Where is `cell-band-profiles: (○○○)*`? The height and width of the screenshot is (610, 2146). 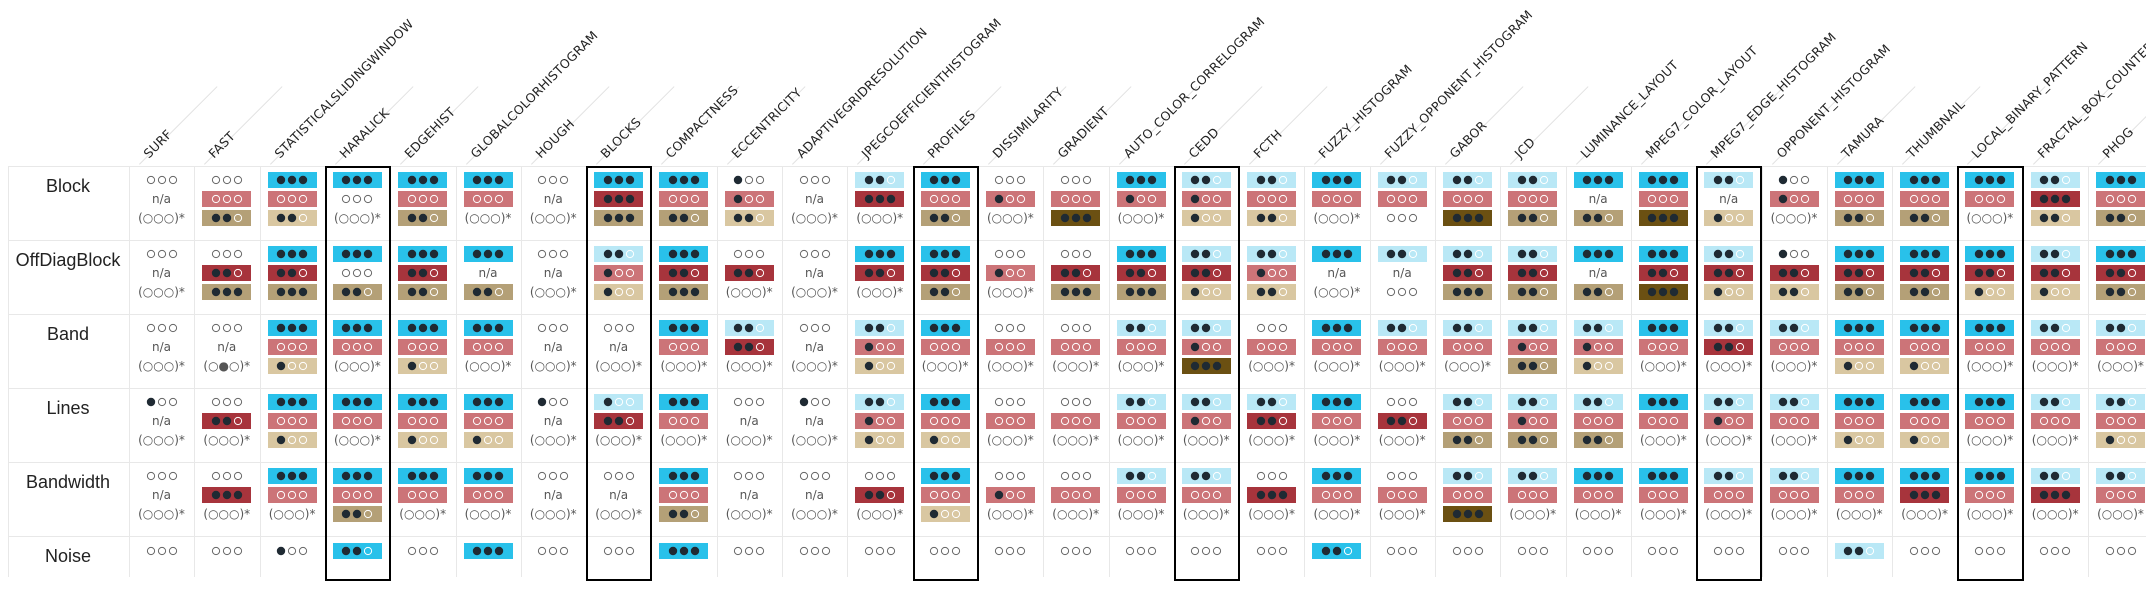
cell-band-profiles: (○○○)* is located at coordinates (945, 351).